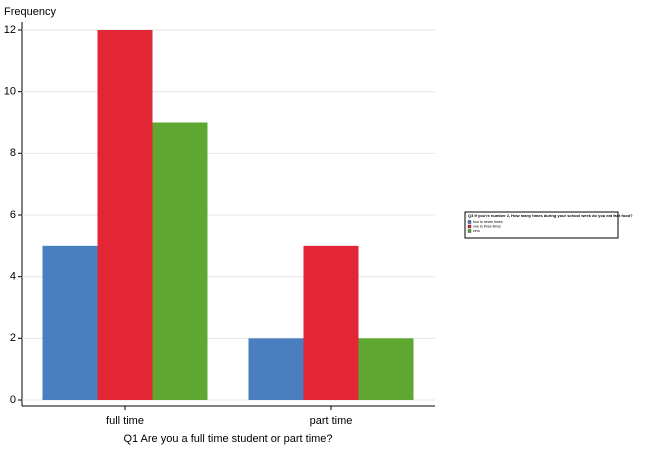 This screenshot has width=647, height=455. What do you see at coordinates (488, 222) in the screenshot?
I see `legend-label: four to seven times` at bounding box center [488, 222].